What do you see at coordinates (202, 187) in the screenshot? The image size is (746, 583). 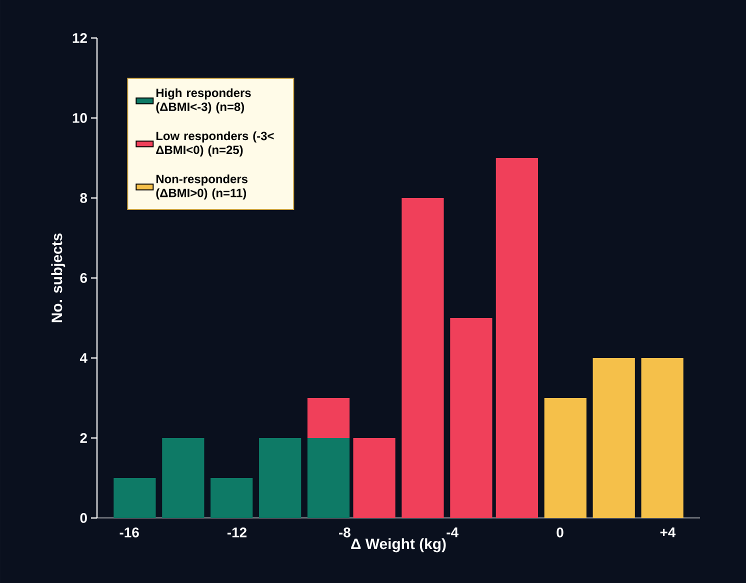 I see `legend-label: Non-responders (ΔBMI>0) (n=11)` at bounding box center [202, 187].